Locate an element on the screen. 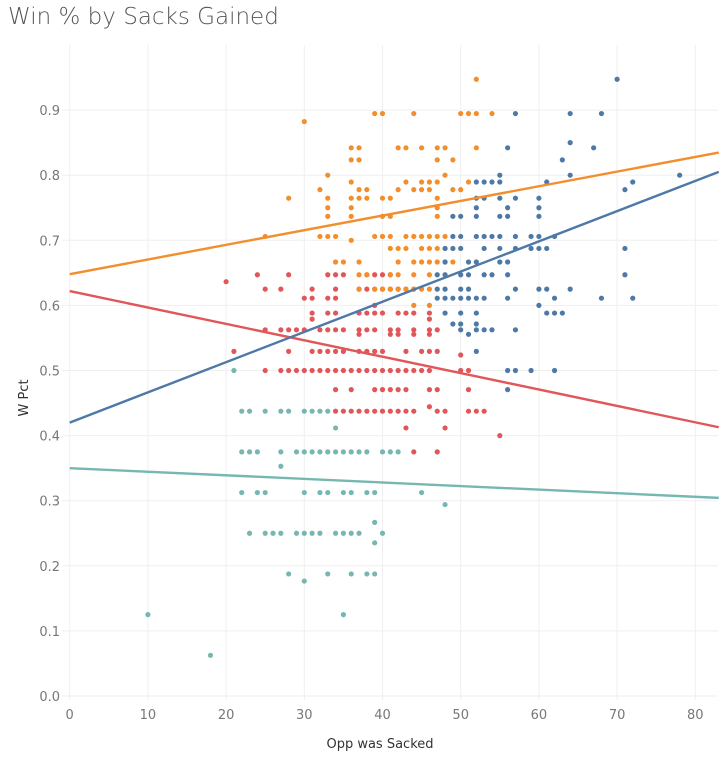  y-tick-label: 0.9 is located at coordinates (49, 111).